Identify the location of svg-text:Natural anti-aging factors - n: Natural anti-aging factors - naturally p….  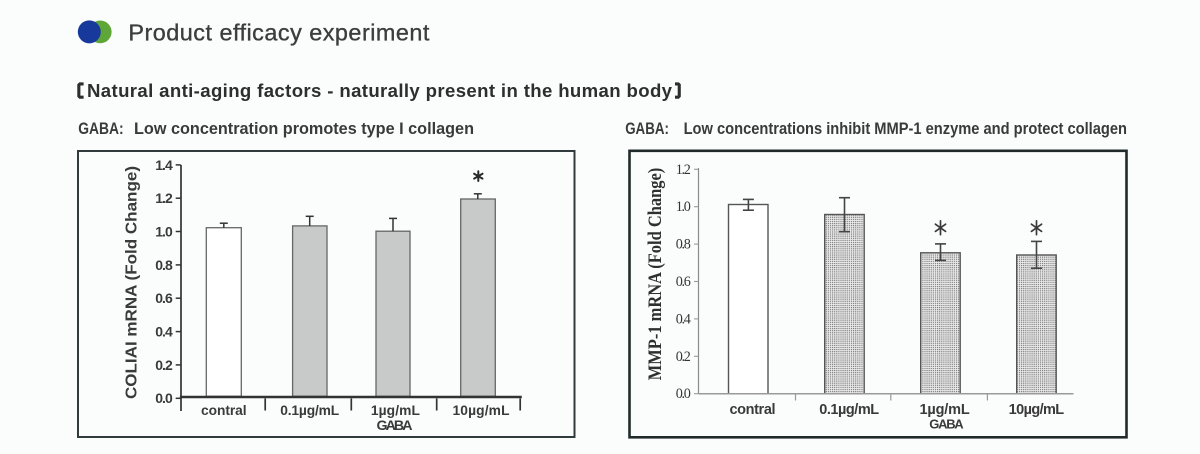
(380, 90).